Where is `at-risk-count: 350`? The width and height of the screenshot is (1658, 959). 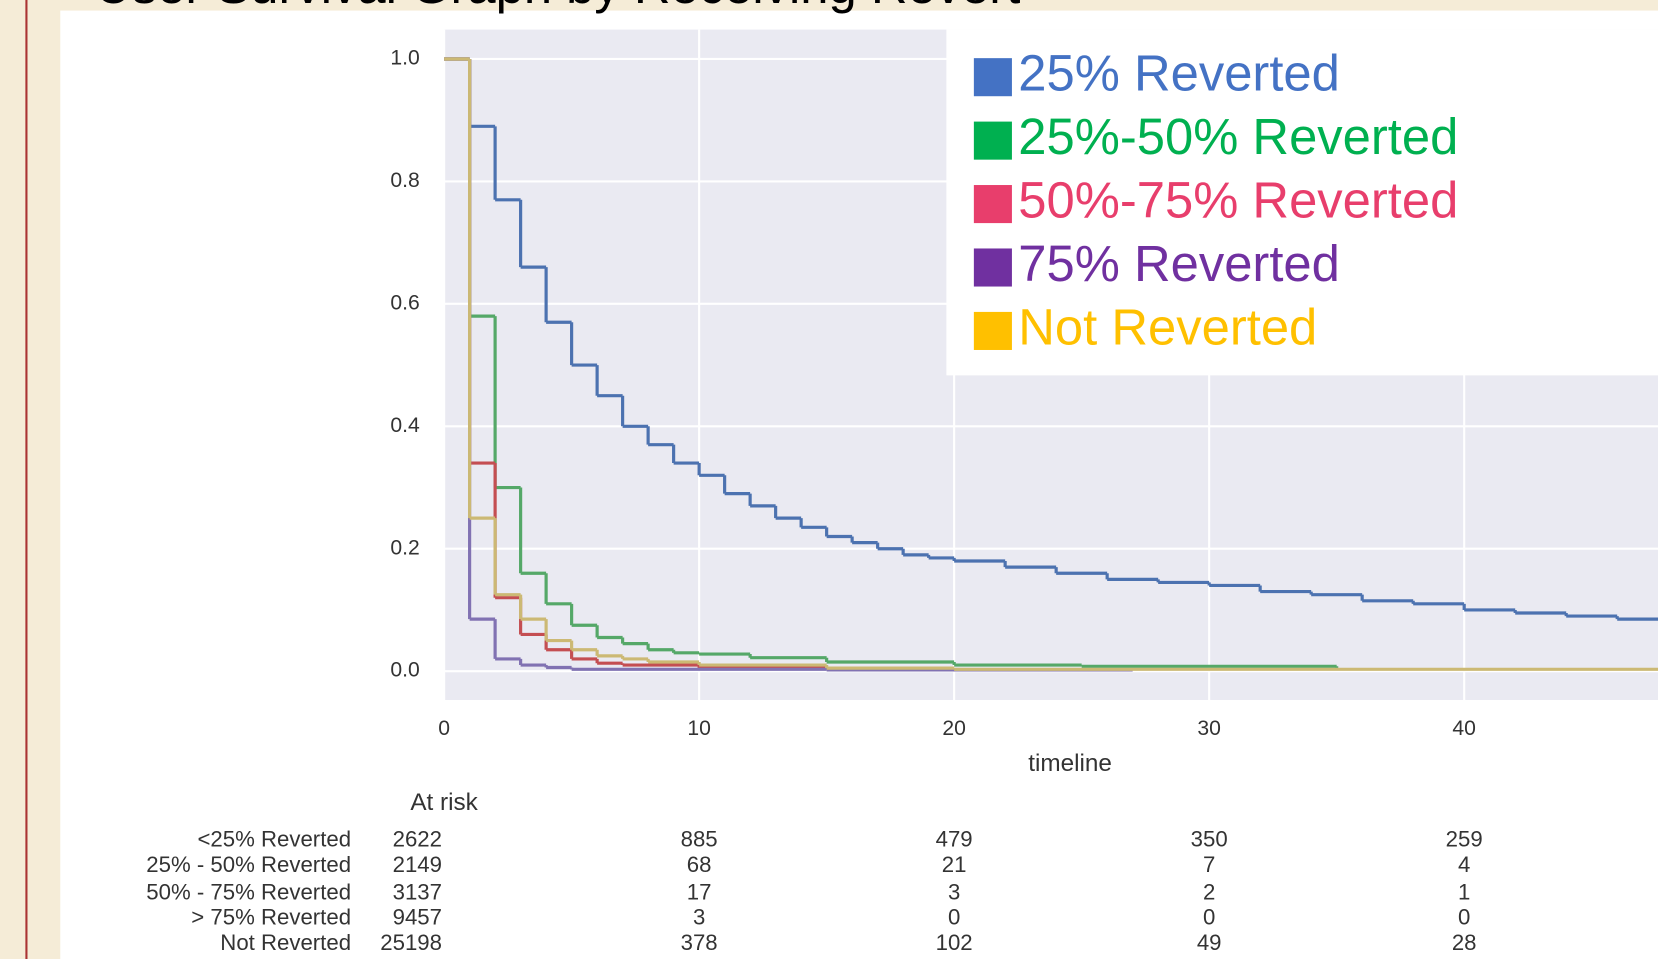
at-risk-count: 350 is located at coordinates (1209, 838).